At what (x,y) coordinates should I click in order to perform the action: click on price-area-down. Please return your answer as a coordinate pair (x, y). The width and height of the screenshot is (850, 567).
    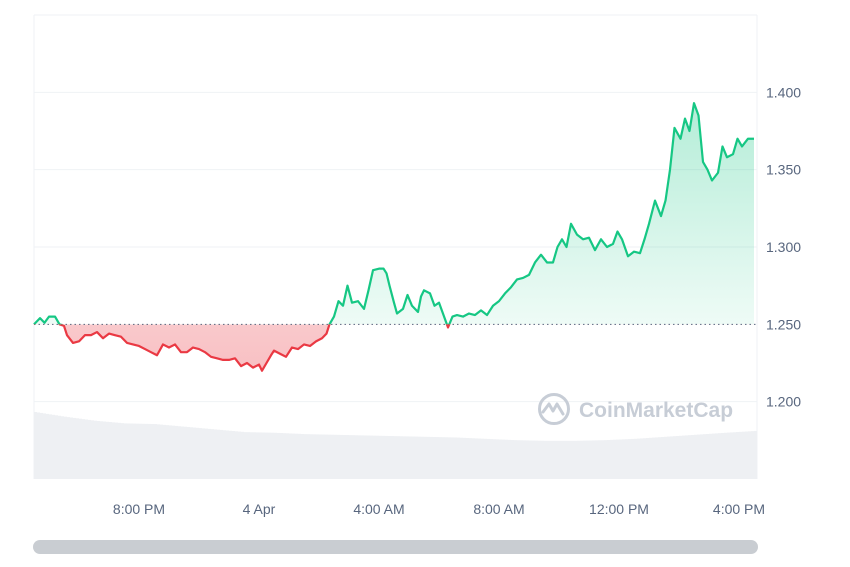
    Looking at the image, I should click on (254, 347).